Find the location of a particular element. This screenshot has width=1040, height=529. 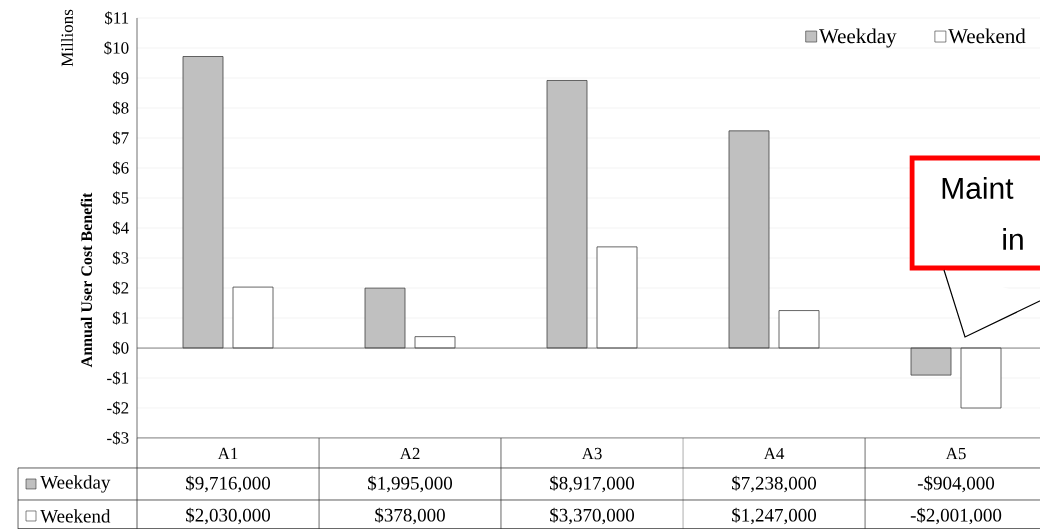

y-tick-label: -$3 is located at coordinates (118, 438).